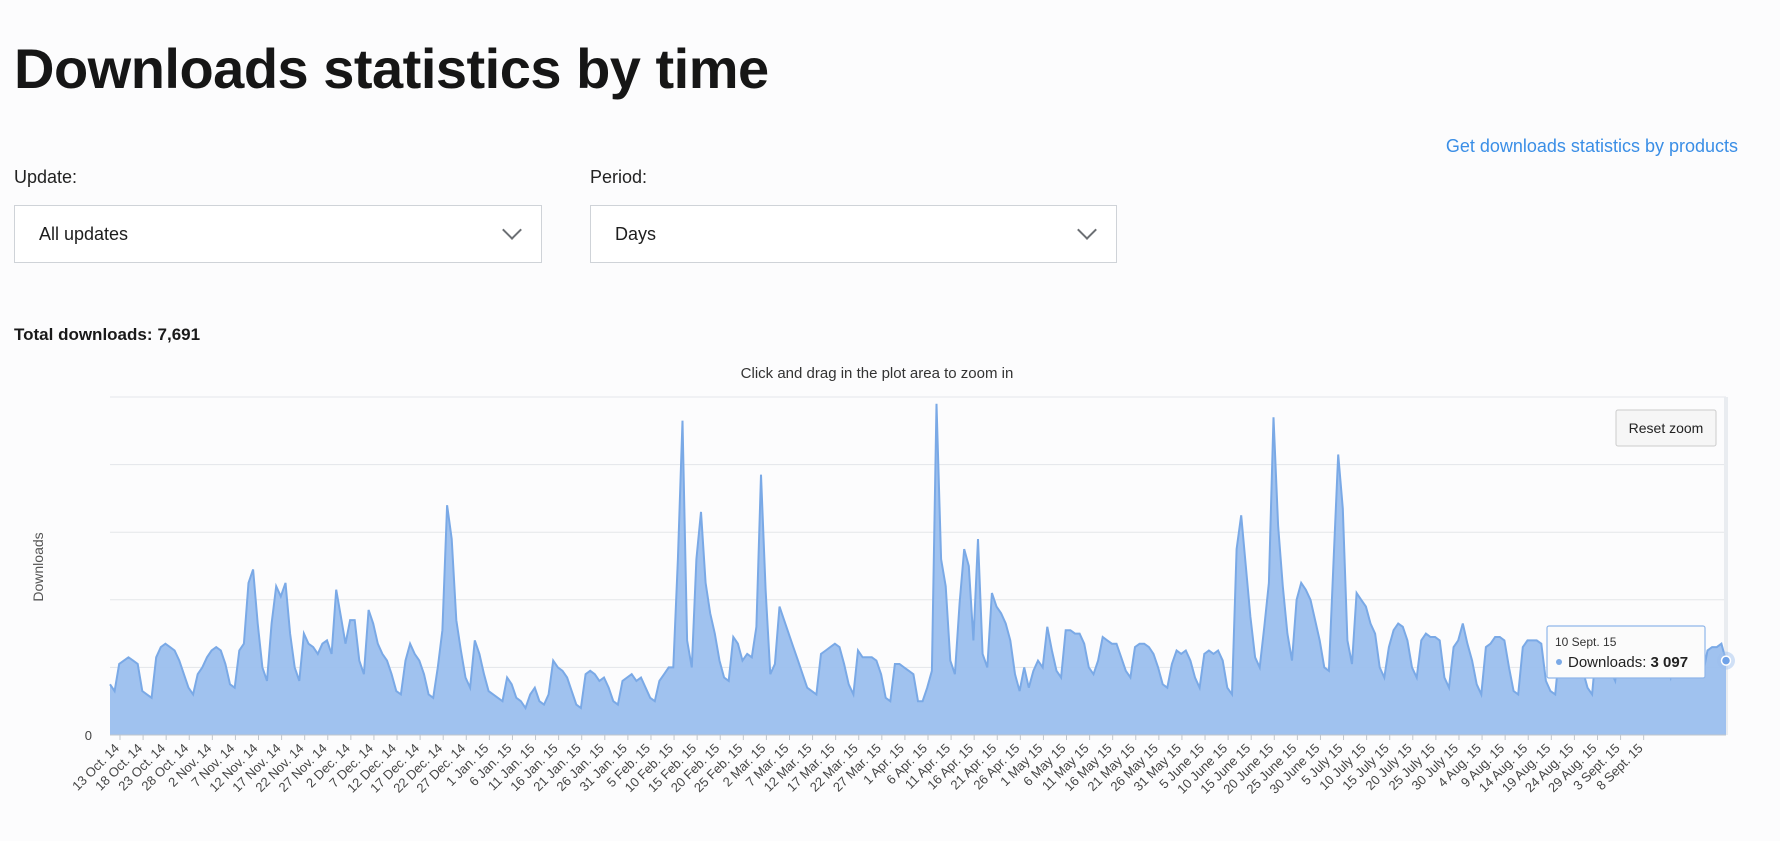 Image resolution: width=1780 pixels, height=841 pixels. I want to click on y-axis-title: Downloads, so click(38, 566).